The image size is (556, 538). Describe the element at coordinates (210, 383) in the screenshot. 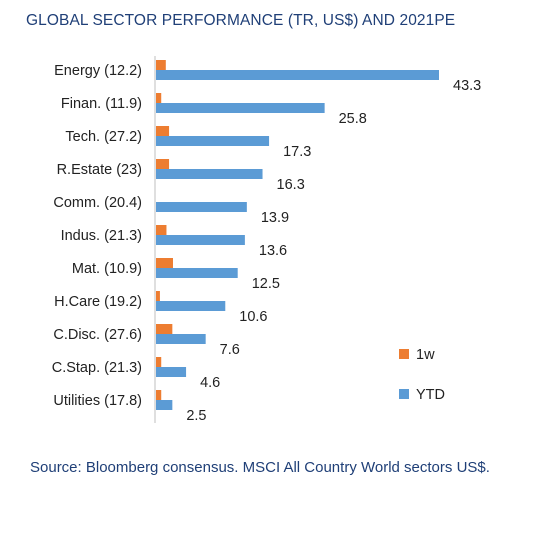

I see `data-label-ytd: 4.6` at that location.